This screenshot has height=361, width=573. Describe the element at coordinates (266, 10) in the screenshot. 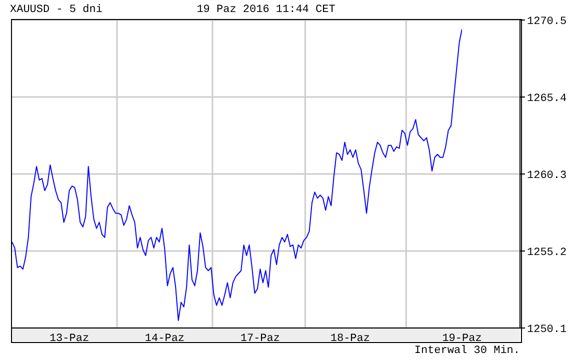

I see `chart-subtitle: 19 Paz 2016 11:44 CET` at that location.